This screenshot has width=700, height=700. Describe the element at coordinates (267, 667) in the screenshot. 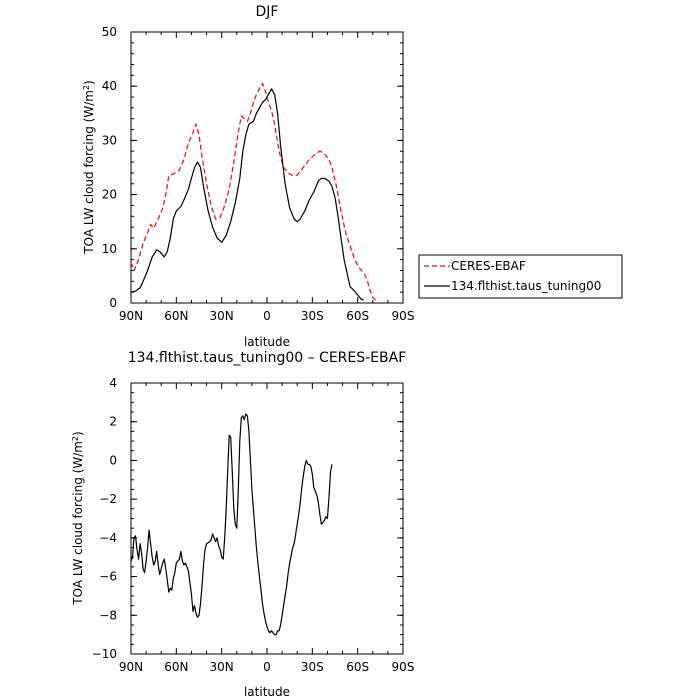

I see `bottom-x-tick-label: 0` at that location.